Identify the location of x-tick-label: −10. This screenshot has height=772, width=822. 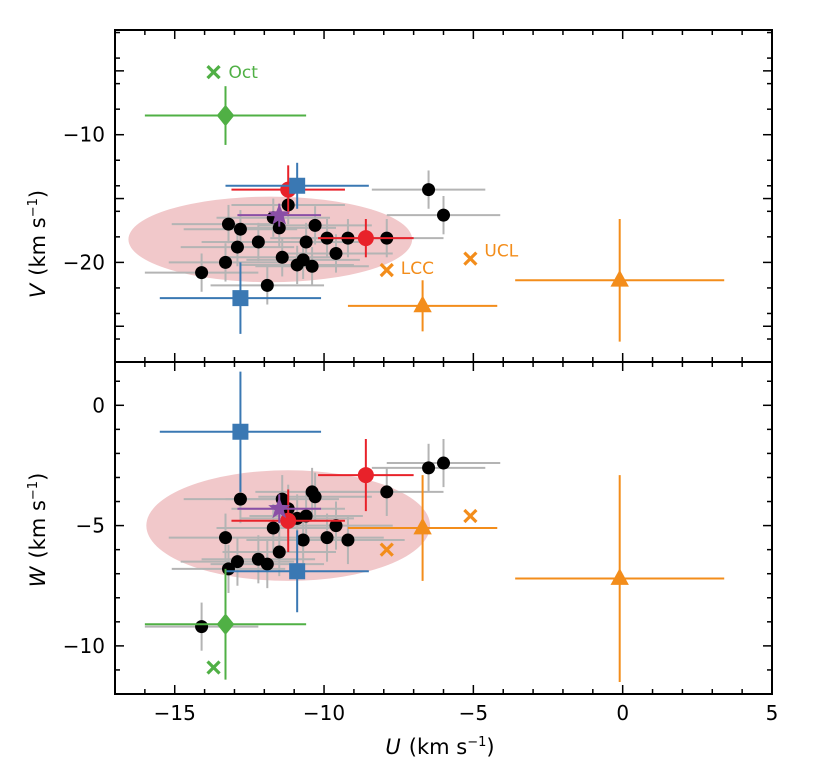
(324, 713).